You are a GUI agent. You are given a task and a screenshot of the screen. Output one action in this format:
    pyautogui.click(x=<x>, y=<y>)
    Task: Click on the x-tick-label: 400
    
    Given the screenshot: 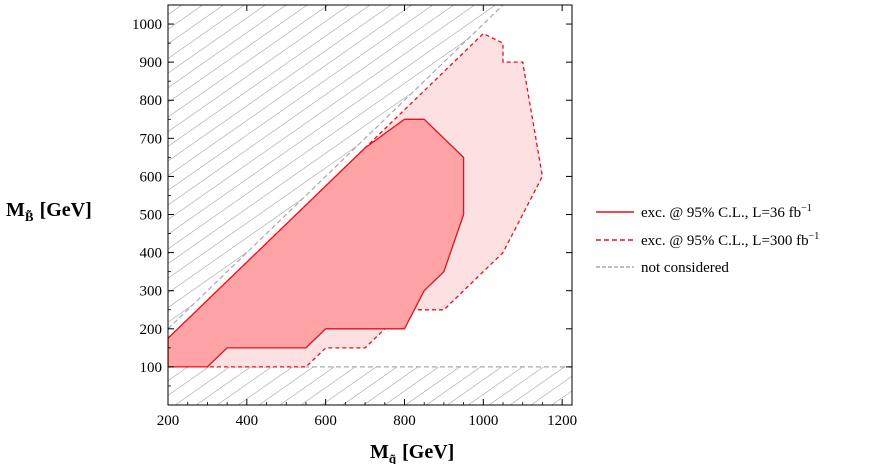 What is the action you would take?
    pyautogui.click(x=247, y=421)
    